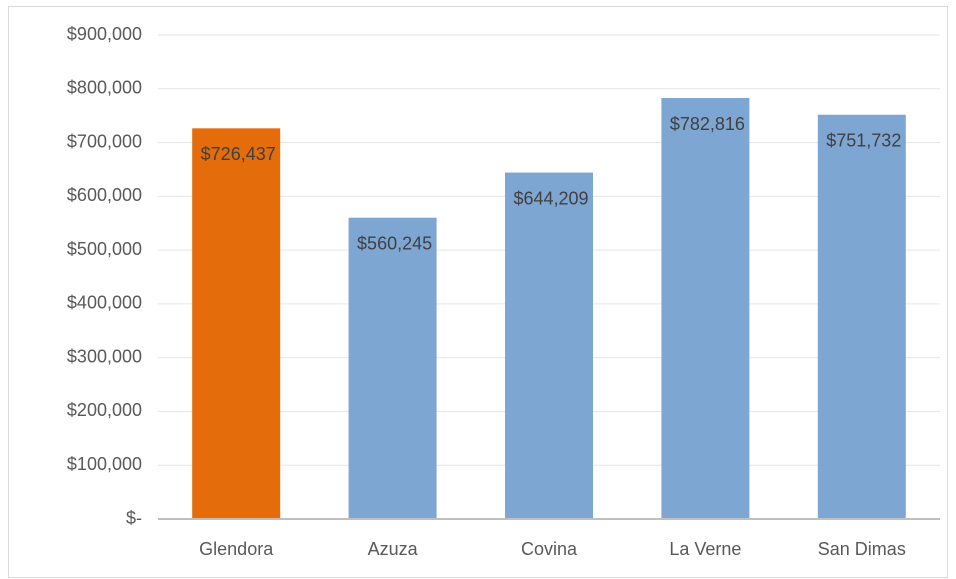 The image size is (956, 579). Describe the element at coordinates (862, 549) in the screenshot. I see `x-tick-label: San Dimas` at that location.